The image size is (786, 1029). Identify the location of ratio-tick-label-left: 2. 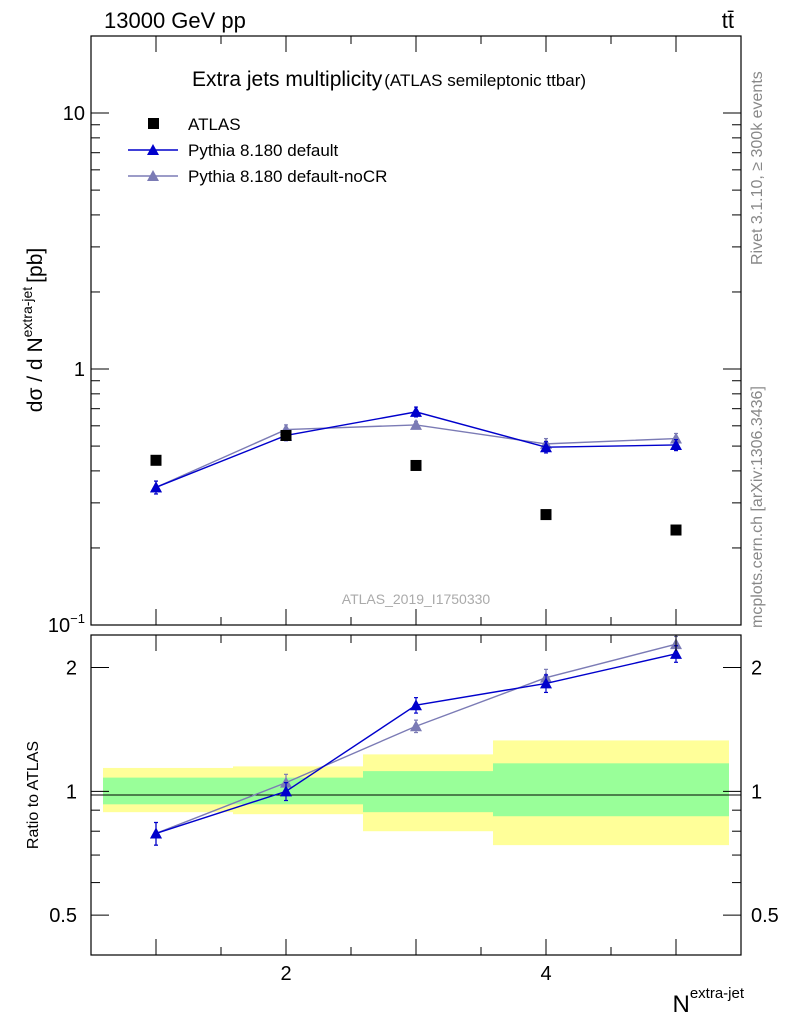
(71, 669).